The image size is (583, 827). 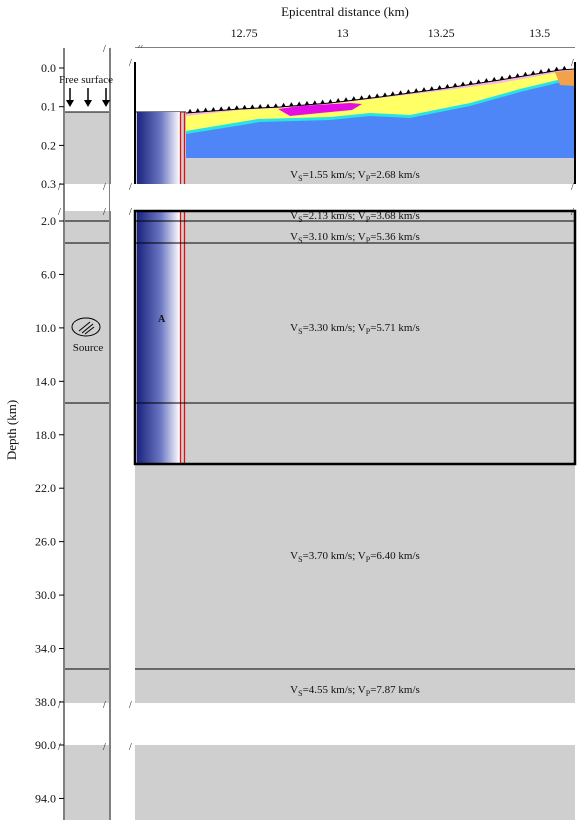 I want to click on x-axis-title: Epicentral distance (km), so click(x=345, y=11).